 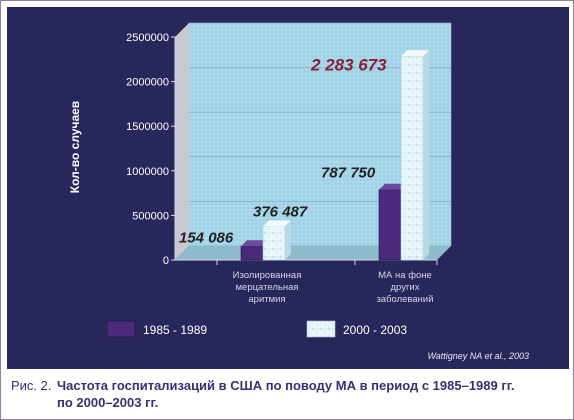 I want to click on data-label: 787 750, so click(x=348, y=173).